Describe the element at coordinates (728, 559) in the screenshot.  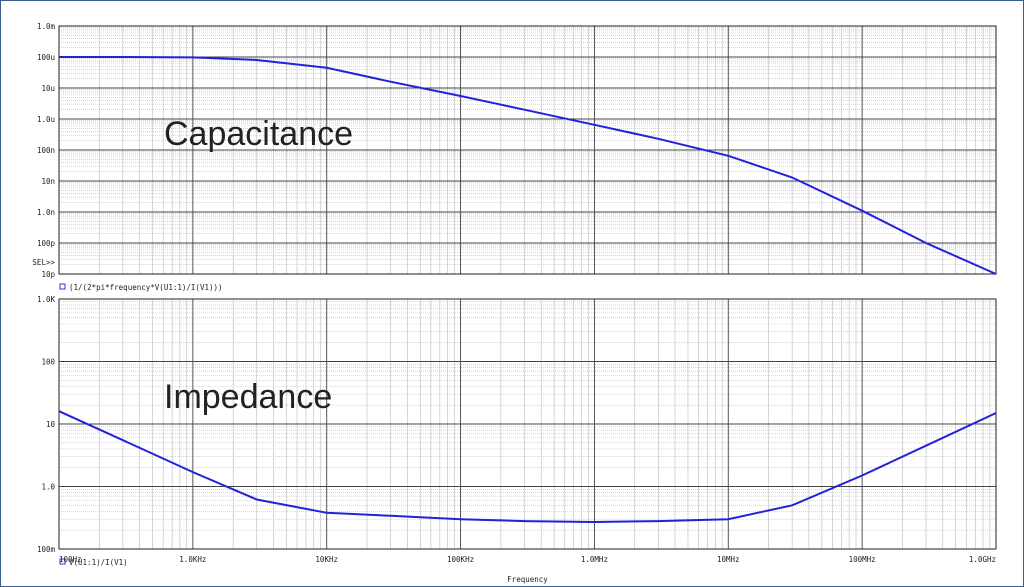
I see `x-tick-label: 10MHz` at that location.